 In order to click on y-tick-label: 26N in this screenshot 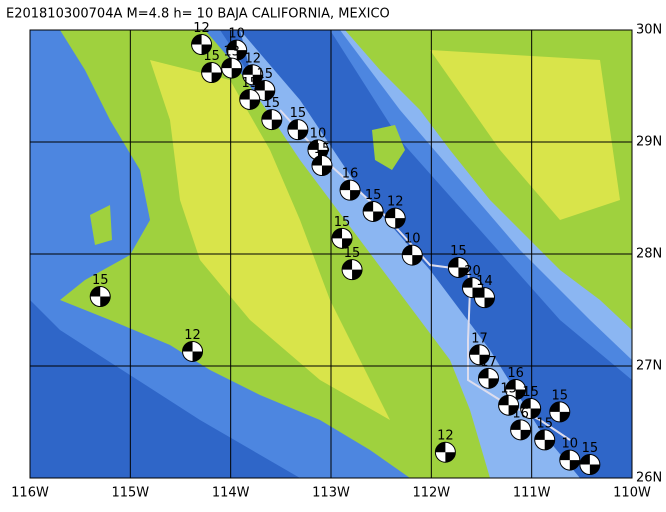, I will do `click(649, 478)`.